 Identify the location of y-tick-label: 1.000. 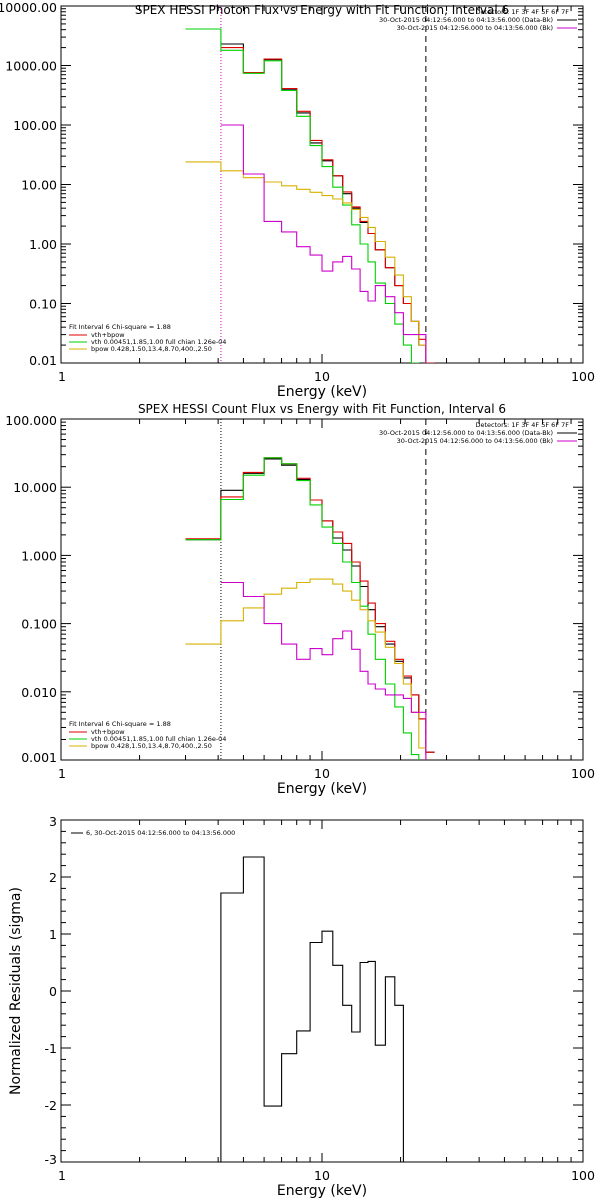
(39, 555).